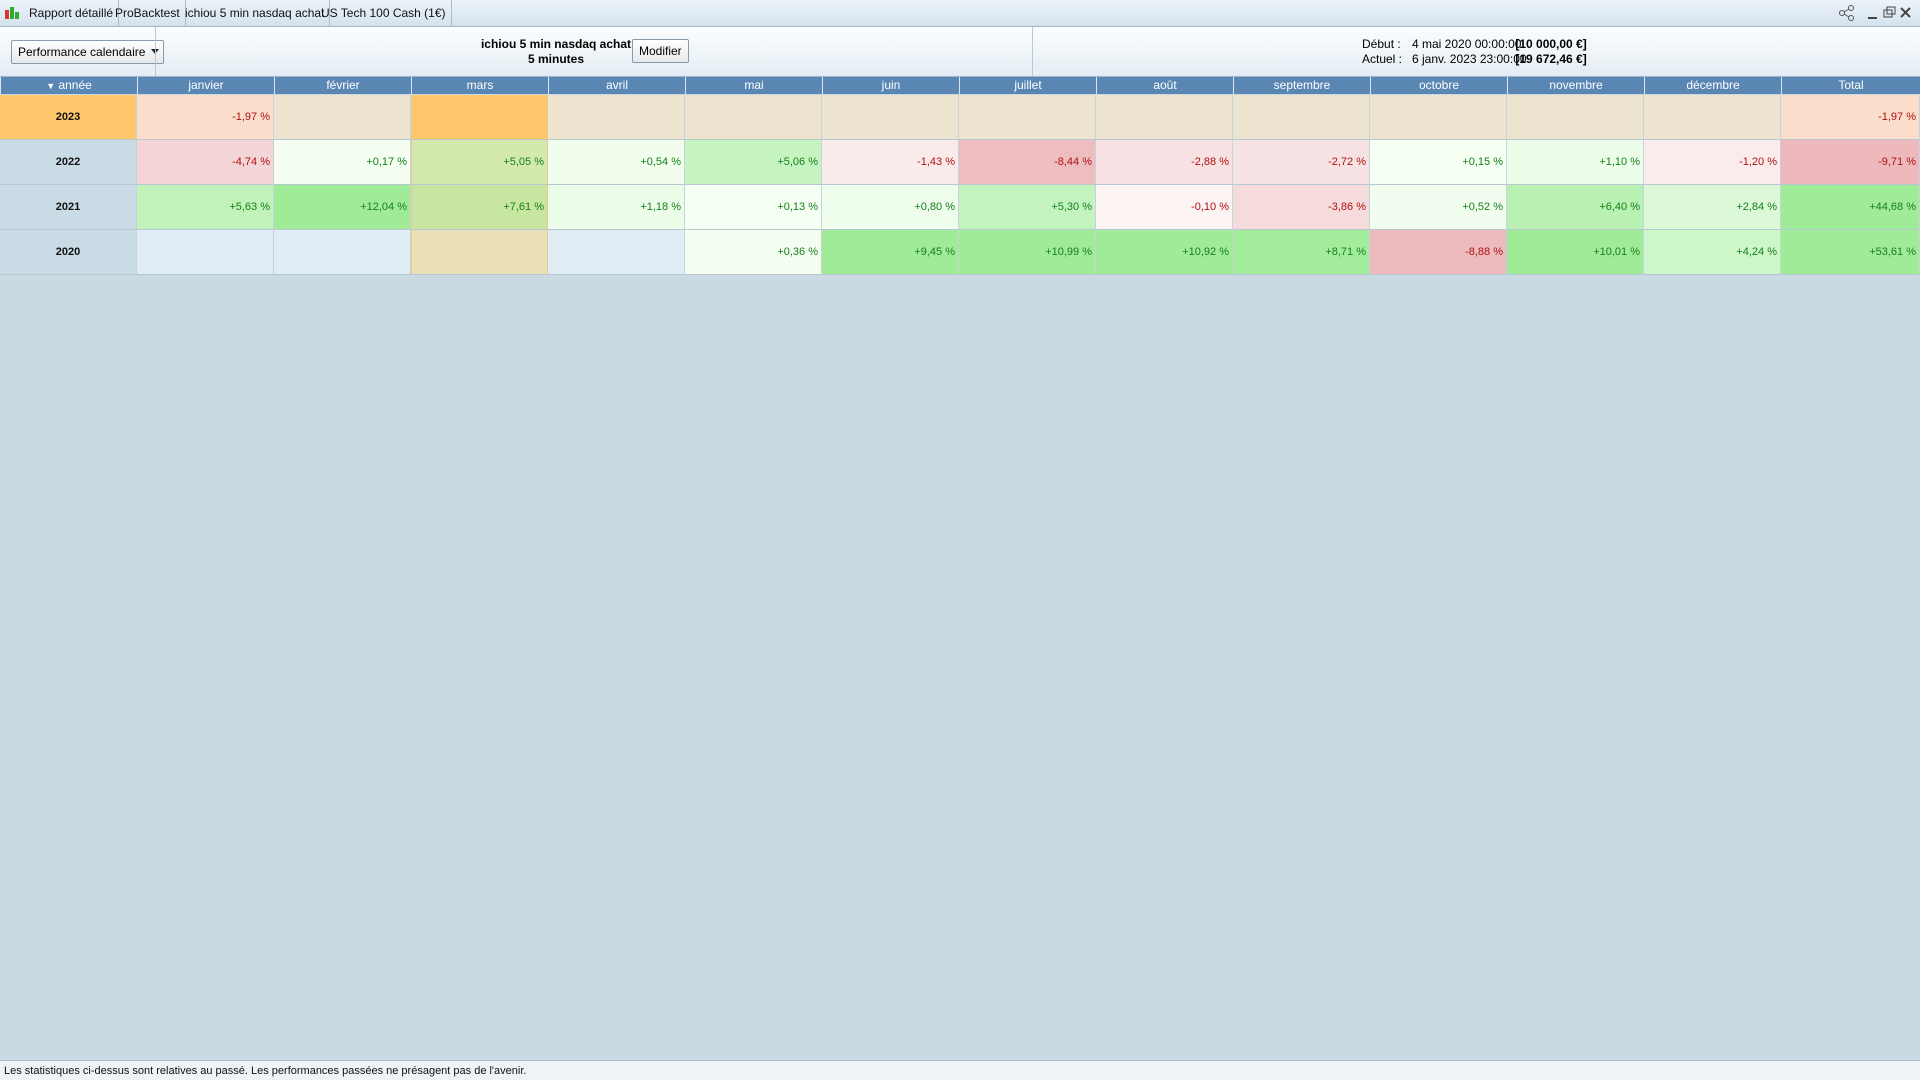 The width and height of the screenshot is (1920, 1080). What do you see at coordinates (753, 252) in the screenshot?
I see `performance-cell: +0,36 %` at bounding box center [753, 252].